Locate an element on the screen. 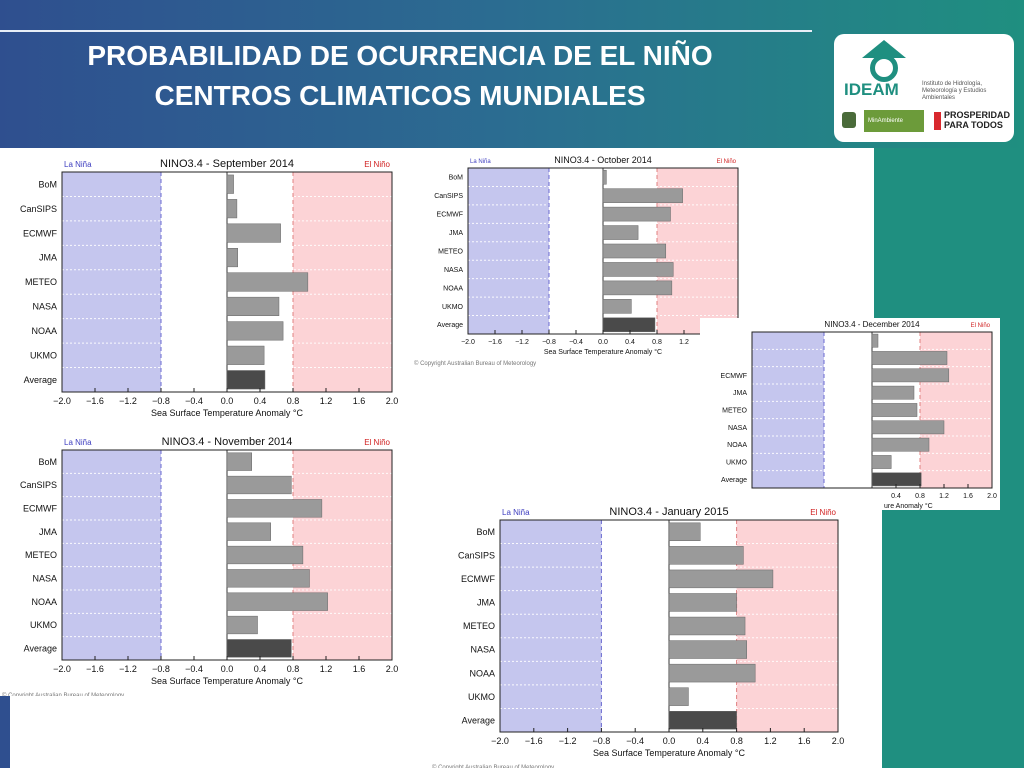 The height and width of the screenshot is (768, 1024). header-rule is located at coordinates (406, 31).